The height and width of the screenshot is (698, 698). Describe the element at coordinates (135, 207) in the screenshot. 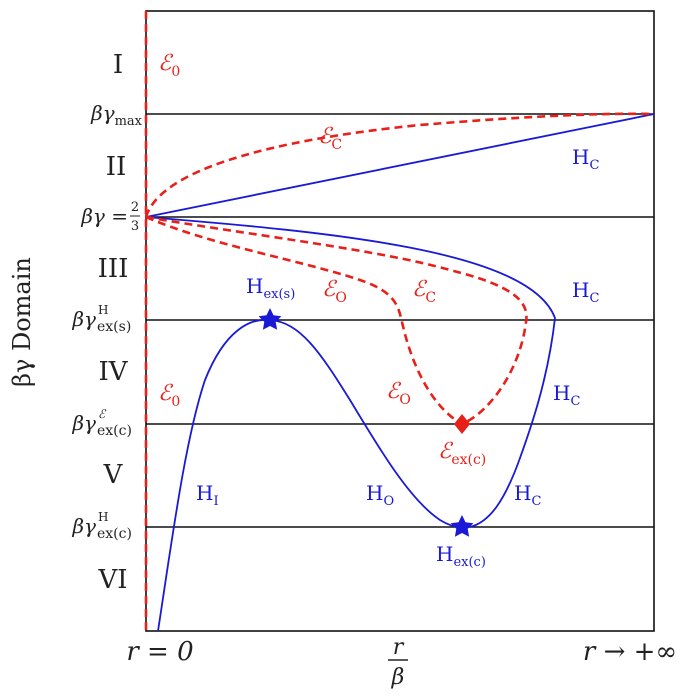

I see `level-label-two-thirds-num: 2` at that location.